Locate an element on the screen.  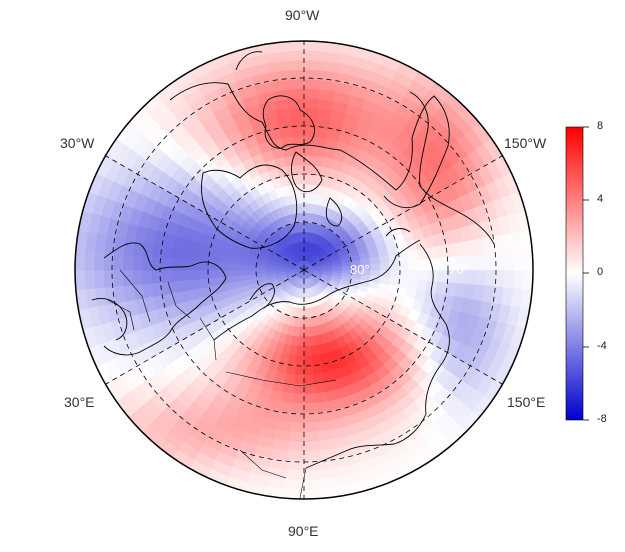
coastline-canadian-archipelago is located at coordinates (302, 161).